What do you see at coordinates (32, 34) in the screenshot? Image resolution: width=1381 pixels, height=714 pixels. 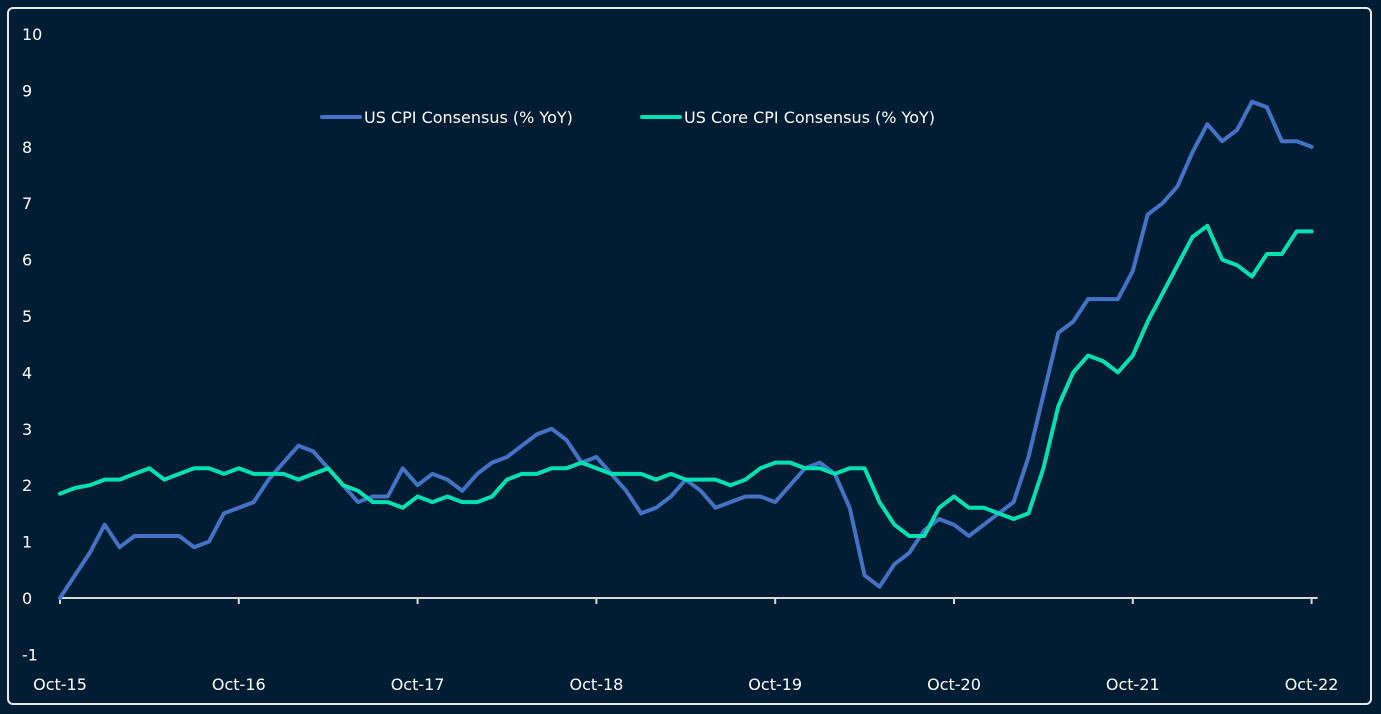 I see `y-tick-label: 10` at bounding box center [32, 34].